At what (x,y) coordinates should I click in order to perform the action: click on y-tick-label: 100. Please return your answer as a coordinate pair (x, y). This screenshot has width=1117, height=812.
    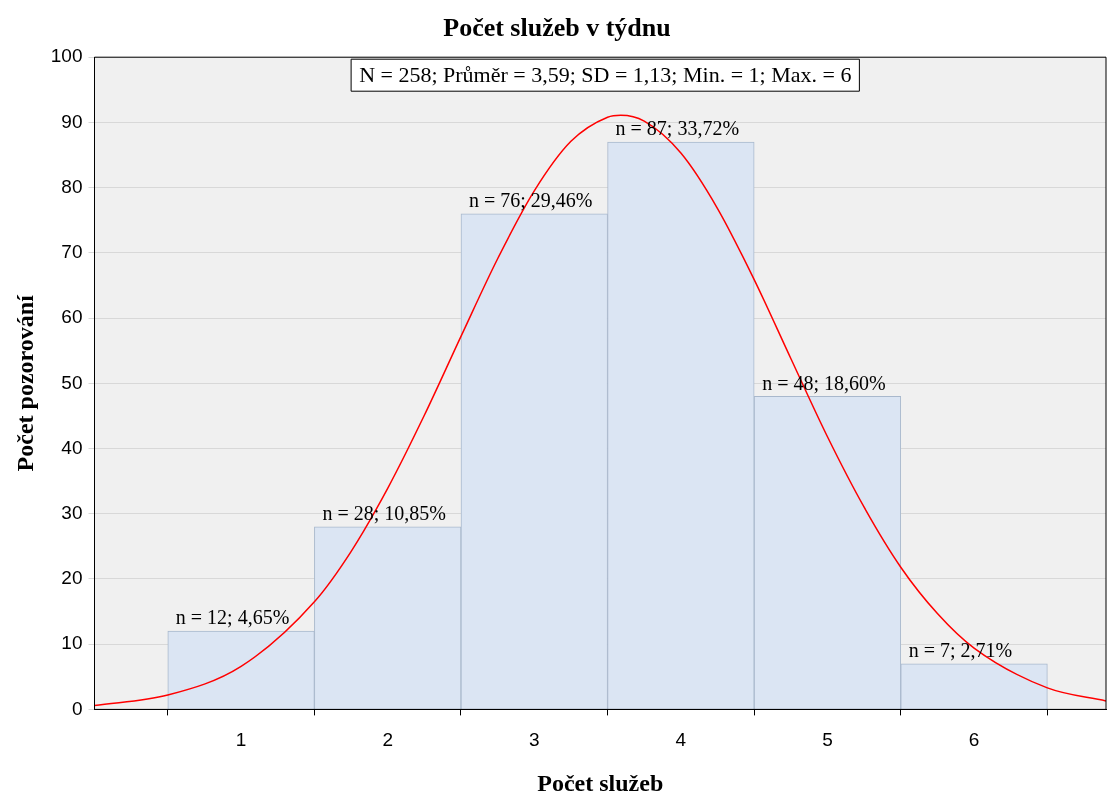
    Looking at the image, I should click on (66, 56).